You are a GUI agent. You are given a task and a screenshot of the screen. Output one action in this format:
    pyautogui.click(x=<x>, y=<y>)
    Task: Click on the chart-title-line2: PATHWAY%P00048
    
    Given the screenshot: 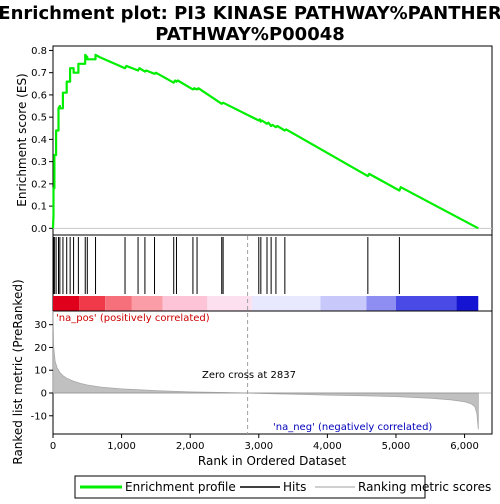 What is the action you would take?
    pyautogui.click(x=250, y=34)
    